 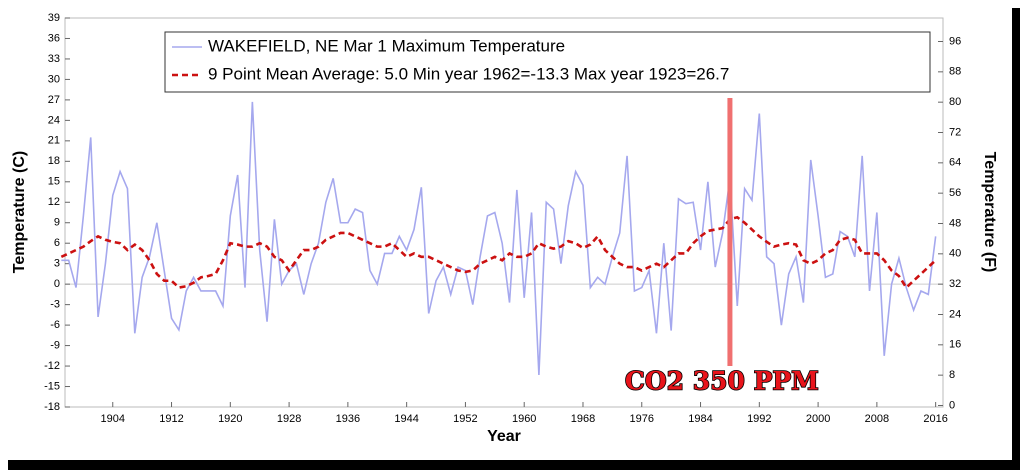 I want to click on y-tick-label: 15, so click(x=54, y=182).